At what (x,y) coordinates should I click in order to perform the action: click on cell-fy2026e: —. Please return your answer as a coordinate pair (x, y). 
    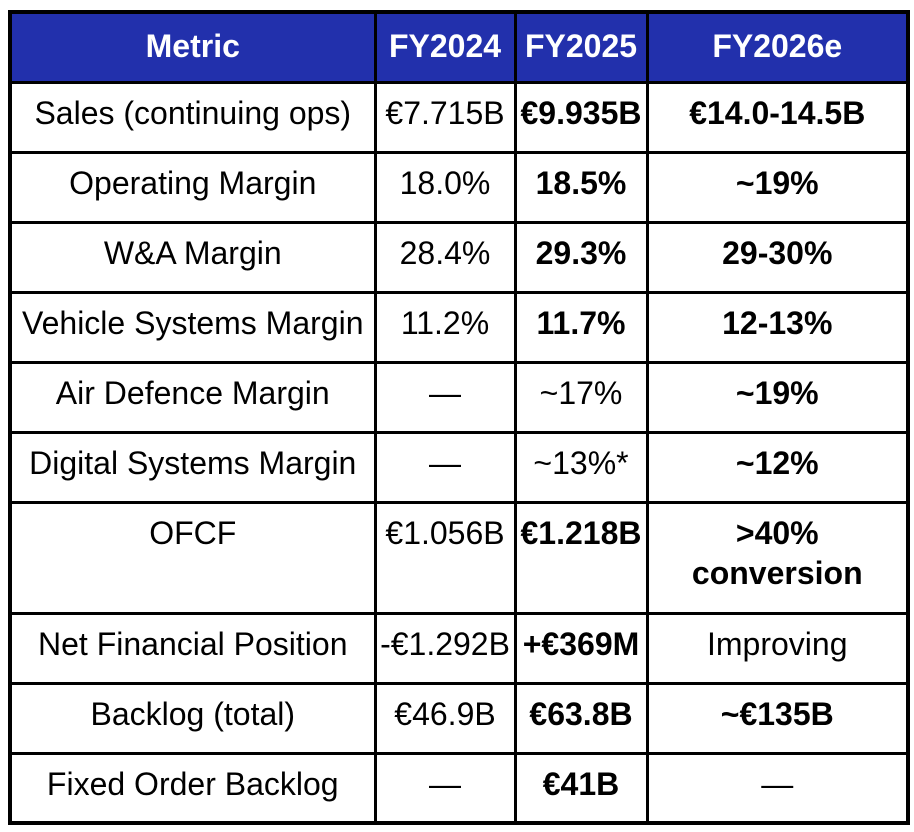
    Looking at the image, I should click on (777, 788).